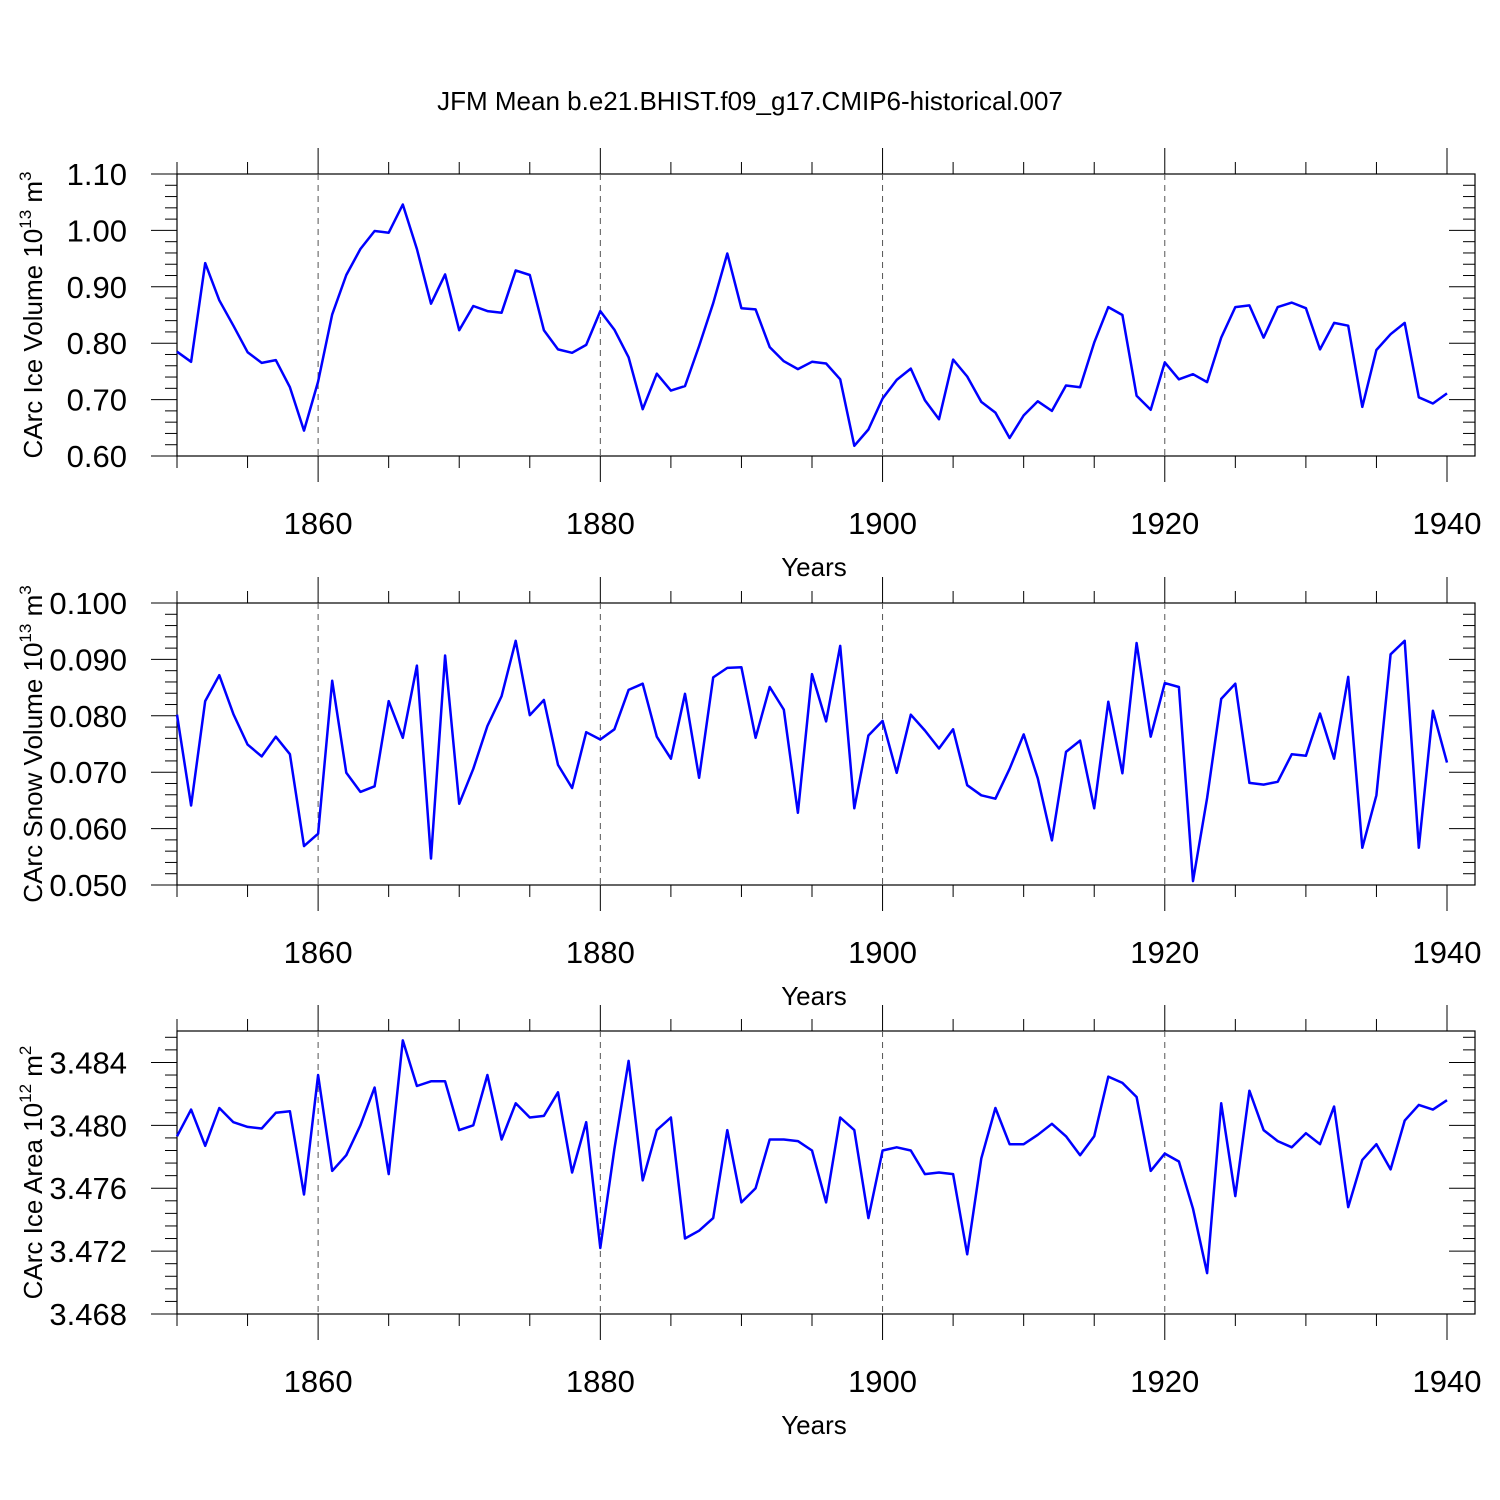  I want to click on y-tick-label: 0.050, so click(88, 885).